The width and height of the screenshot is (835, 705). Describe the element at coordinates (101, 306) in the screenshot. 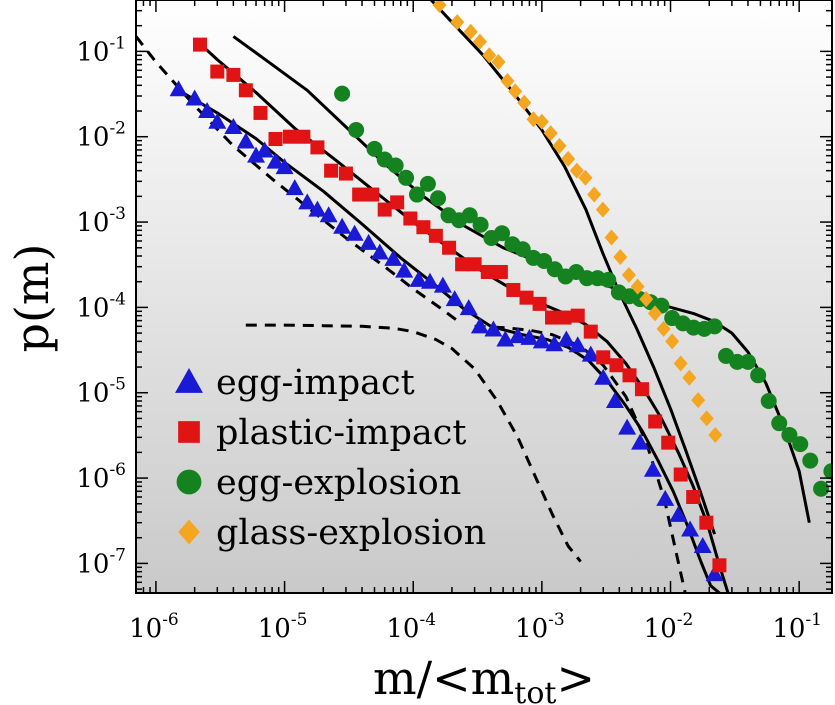

I see `y-tick-label: 10⁻⁴` at that location.